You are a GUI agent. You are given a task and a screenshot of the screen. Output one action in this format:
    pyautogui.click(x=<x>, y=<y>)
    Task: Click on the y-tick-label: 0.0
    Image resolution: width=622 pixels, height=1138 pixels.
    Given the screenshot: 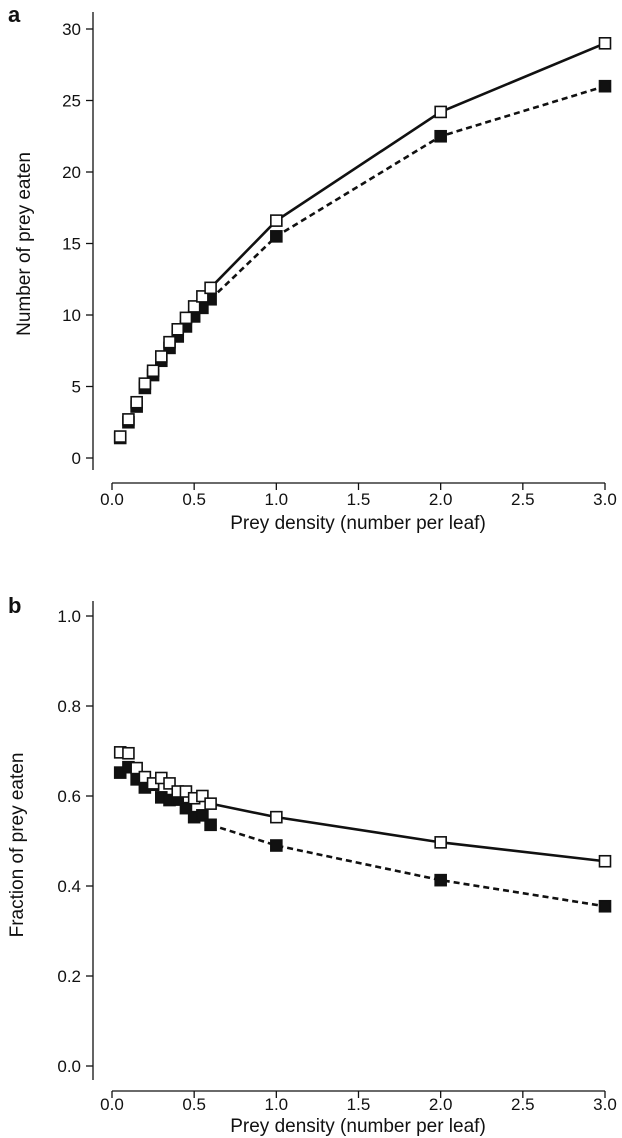 What is the action you would take?
    pyautogui.click(x=69, y=1066)
    